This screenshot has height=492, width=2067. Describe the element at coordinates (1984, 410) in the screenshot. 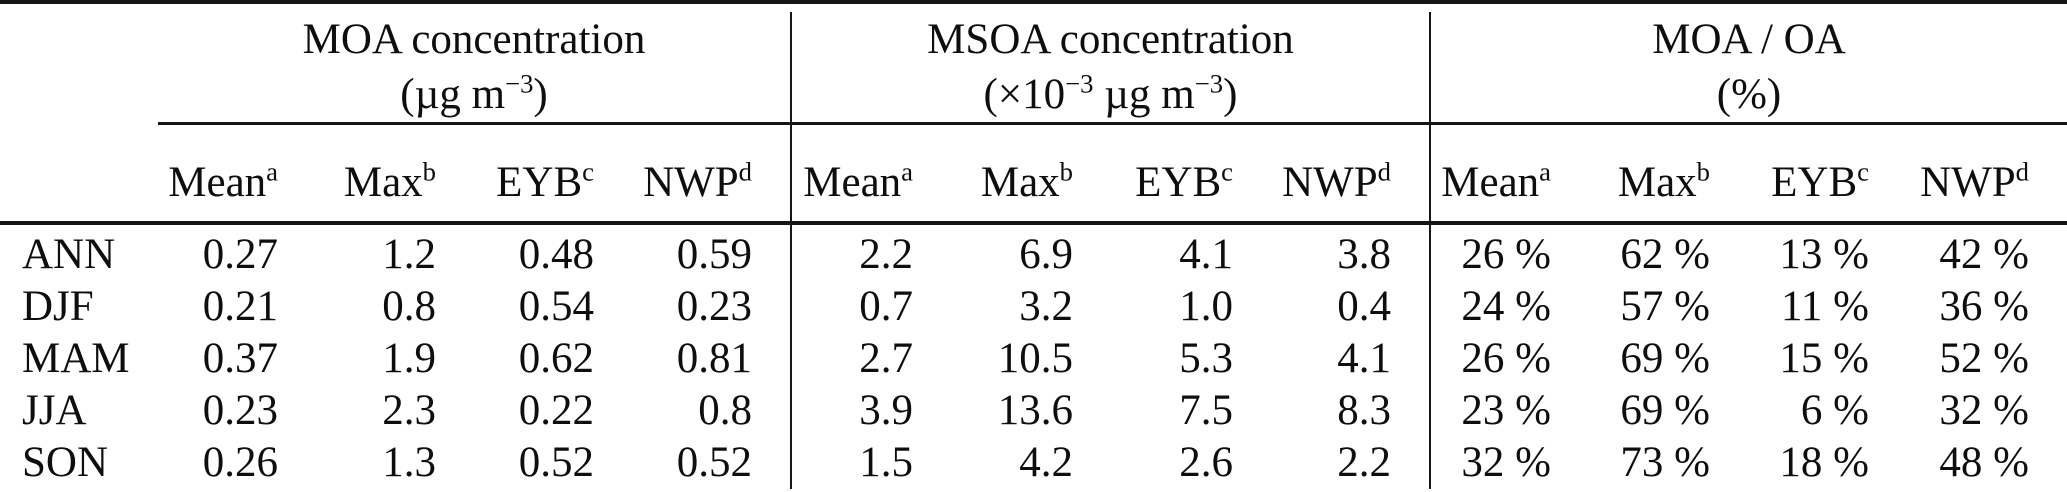

I see `cell: 32 %` at that location.